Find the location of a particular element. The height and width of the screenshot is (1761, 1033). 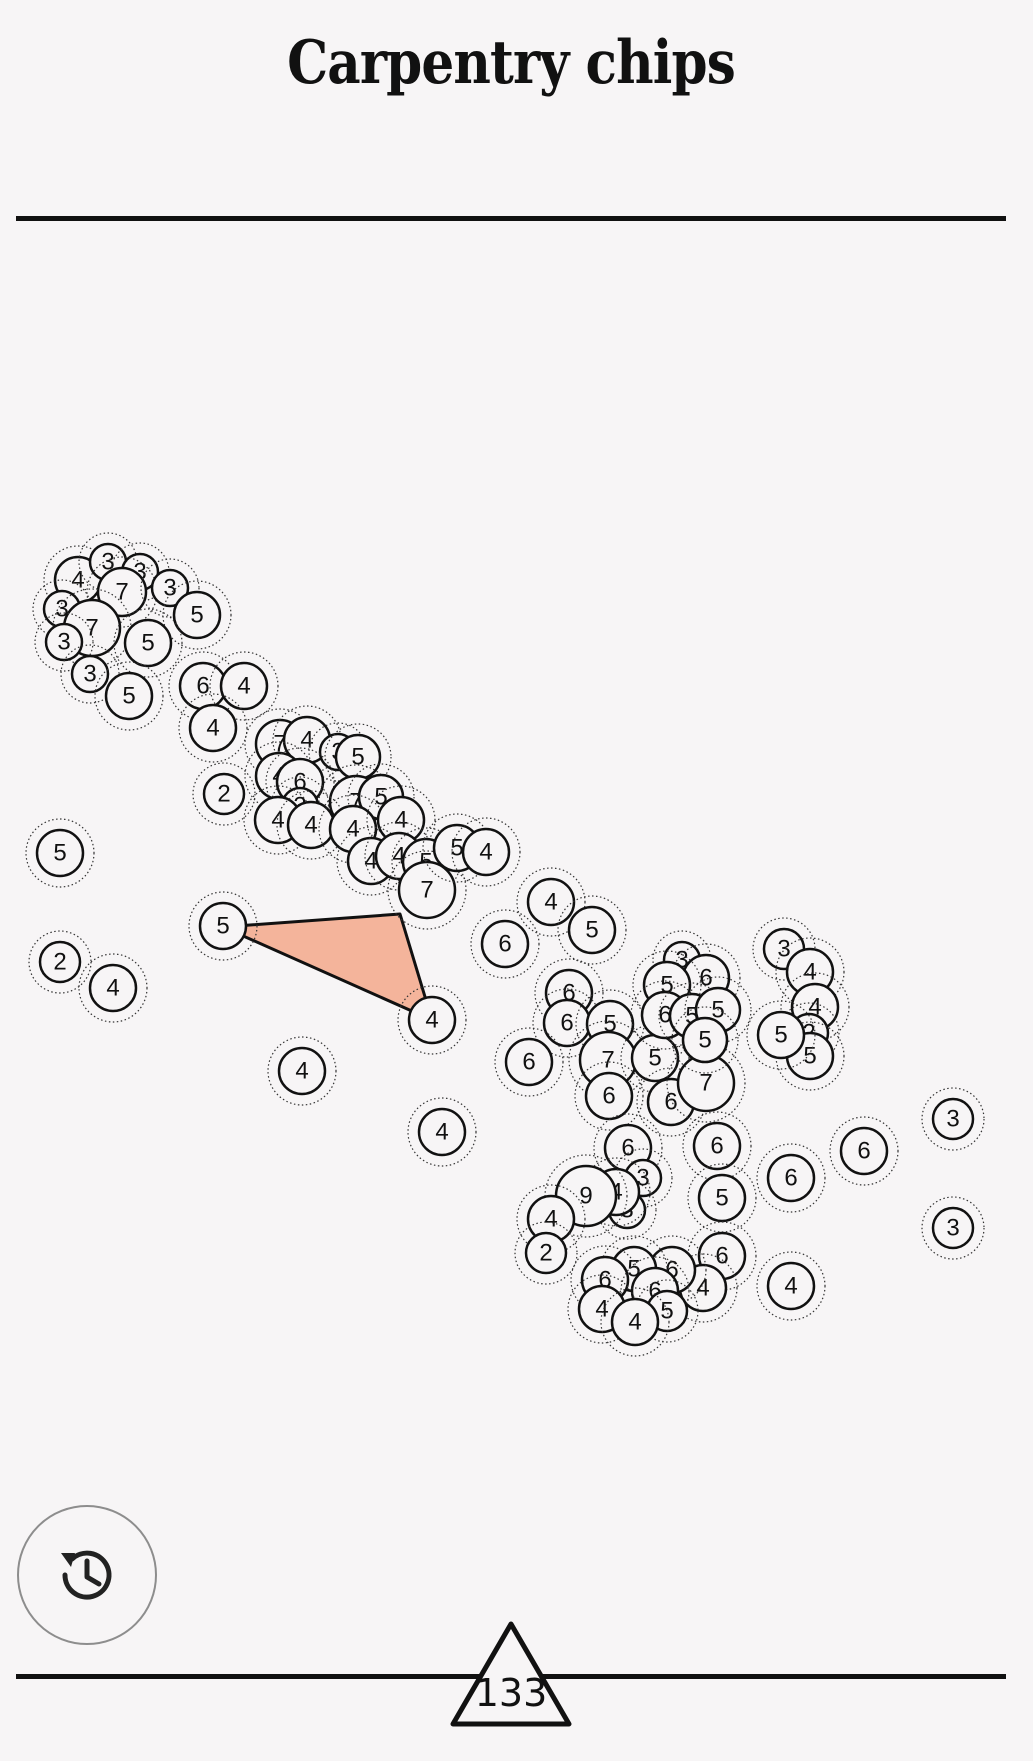

history-button is located at coordinates (87, 1575).